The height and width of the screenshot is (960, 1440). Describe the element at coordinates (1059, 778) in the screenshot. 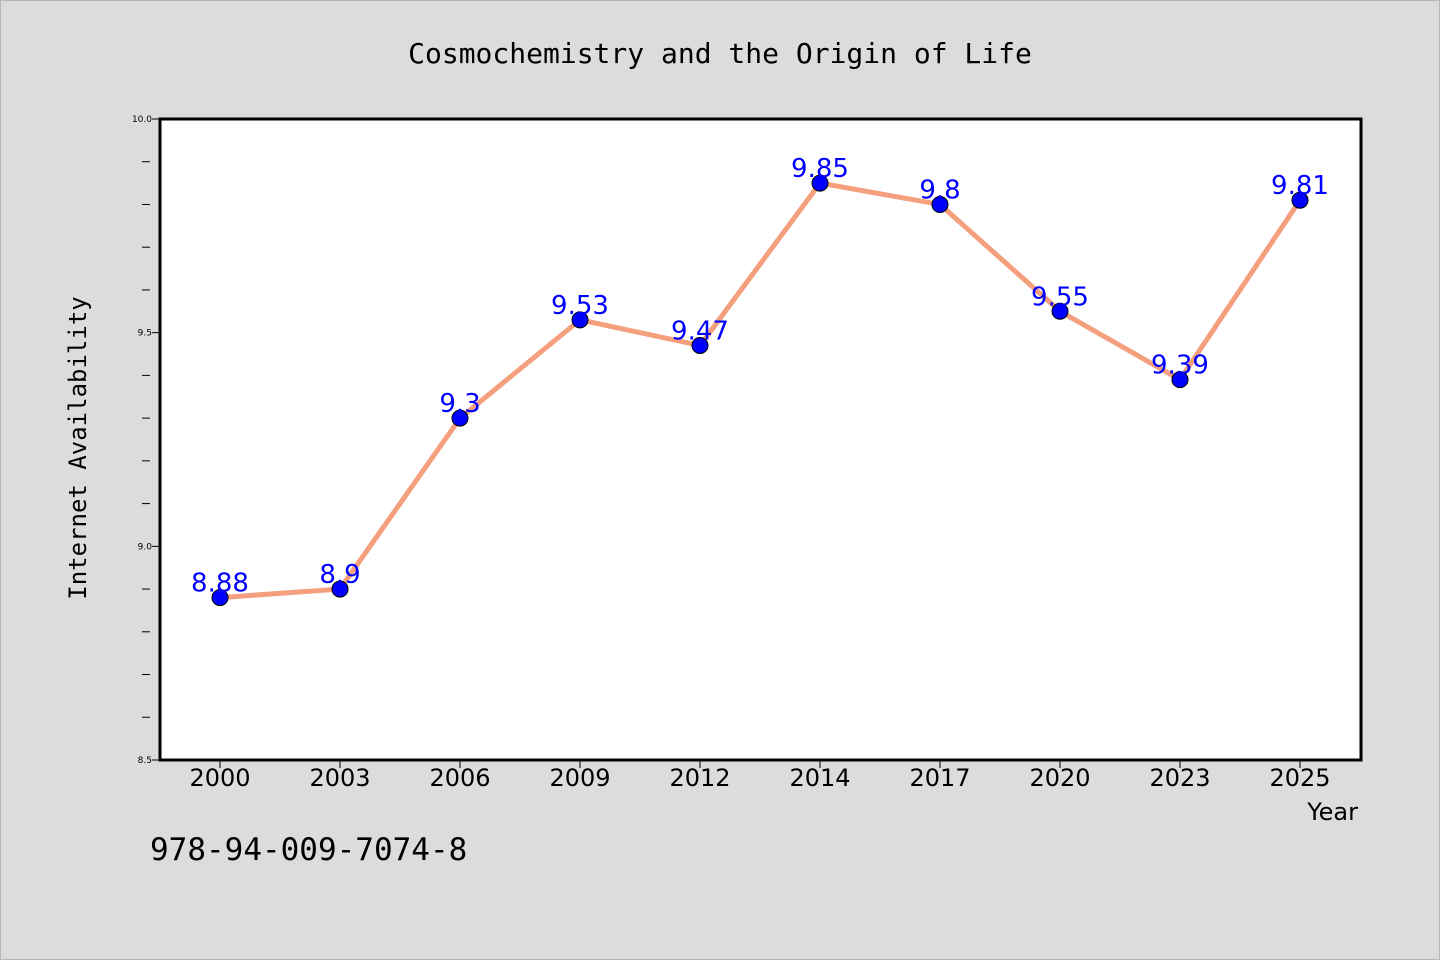

I see `x-tick-label: 2020` at that location.